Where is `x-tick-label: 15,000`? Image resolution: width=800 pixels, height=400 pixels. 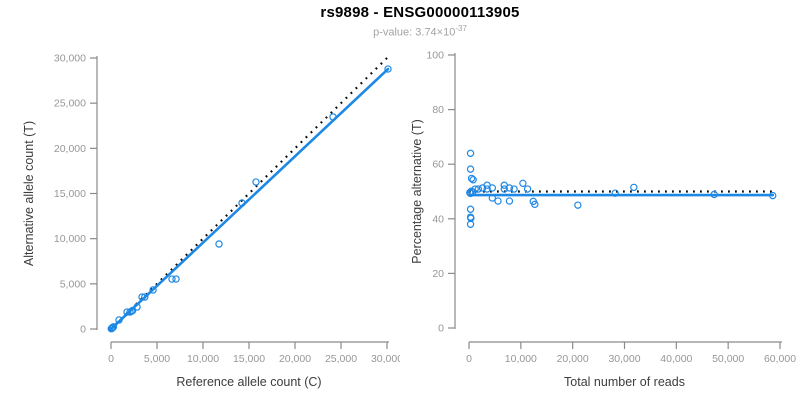
x-tick-label: 15,000 is located at coordinates (249, 359).